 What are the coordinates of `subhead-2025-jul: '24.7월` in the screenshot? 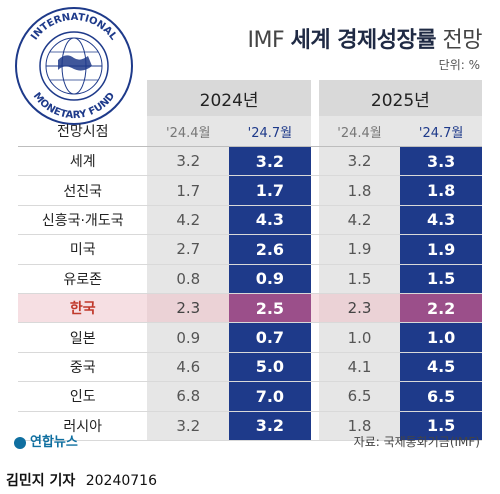 It's located at (441, 131).